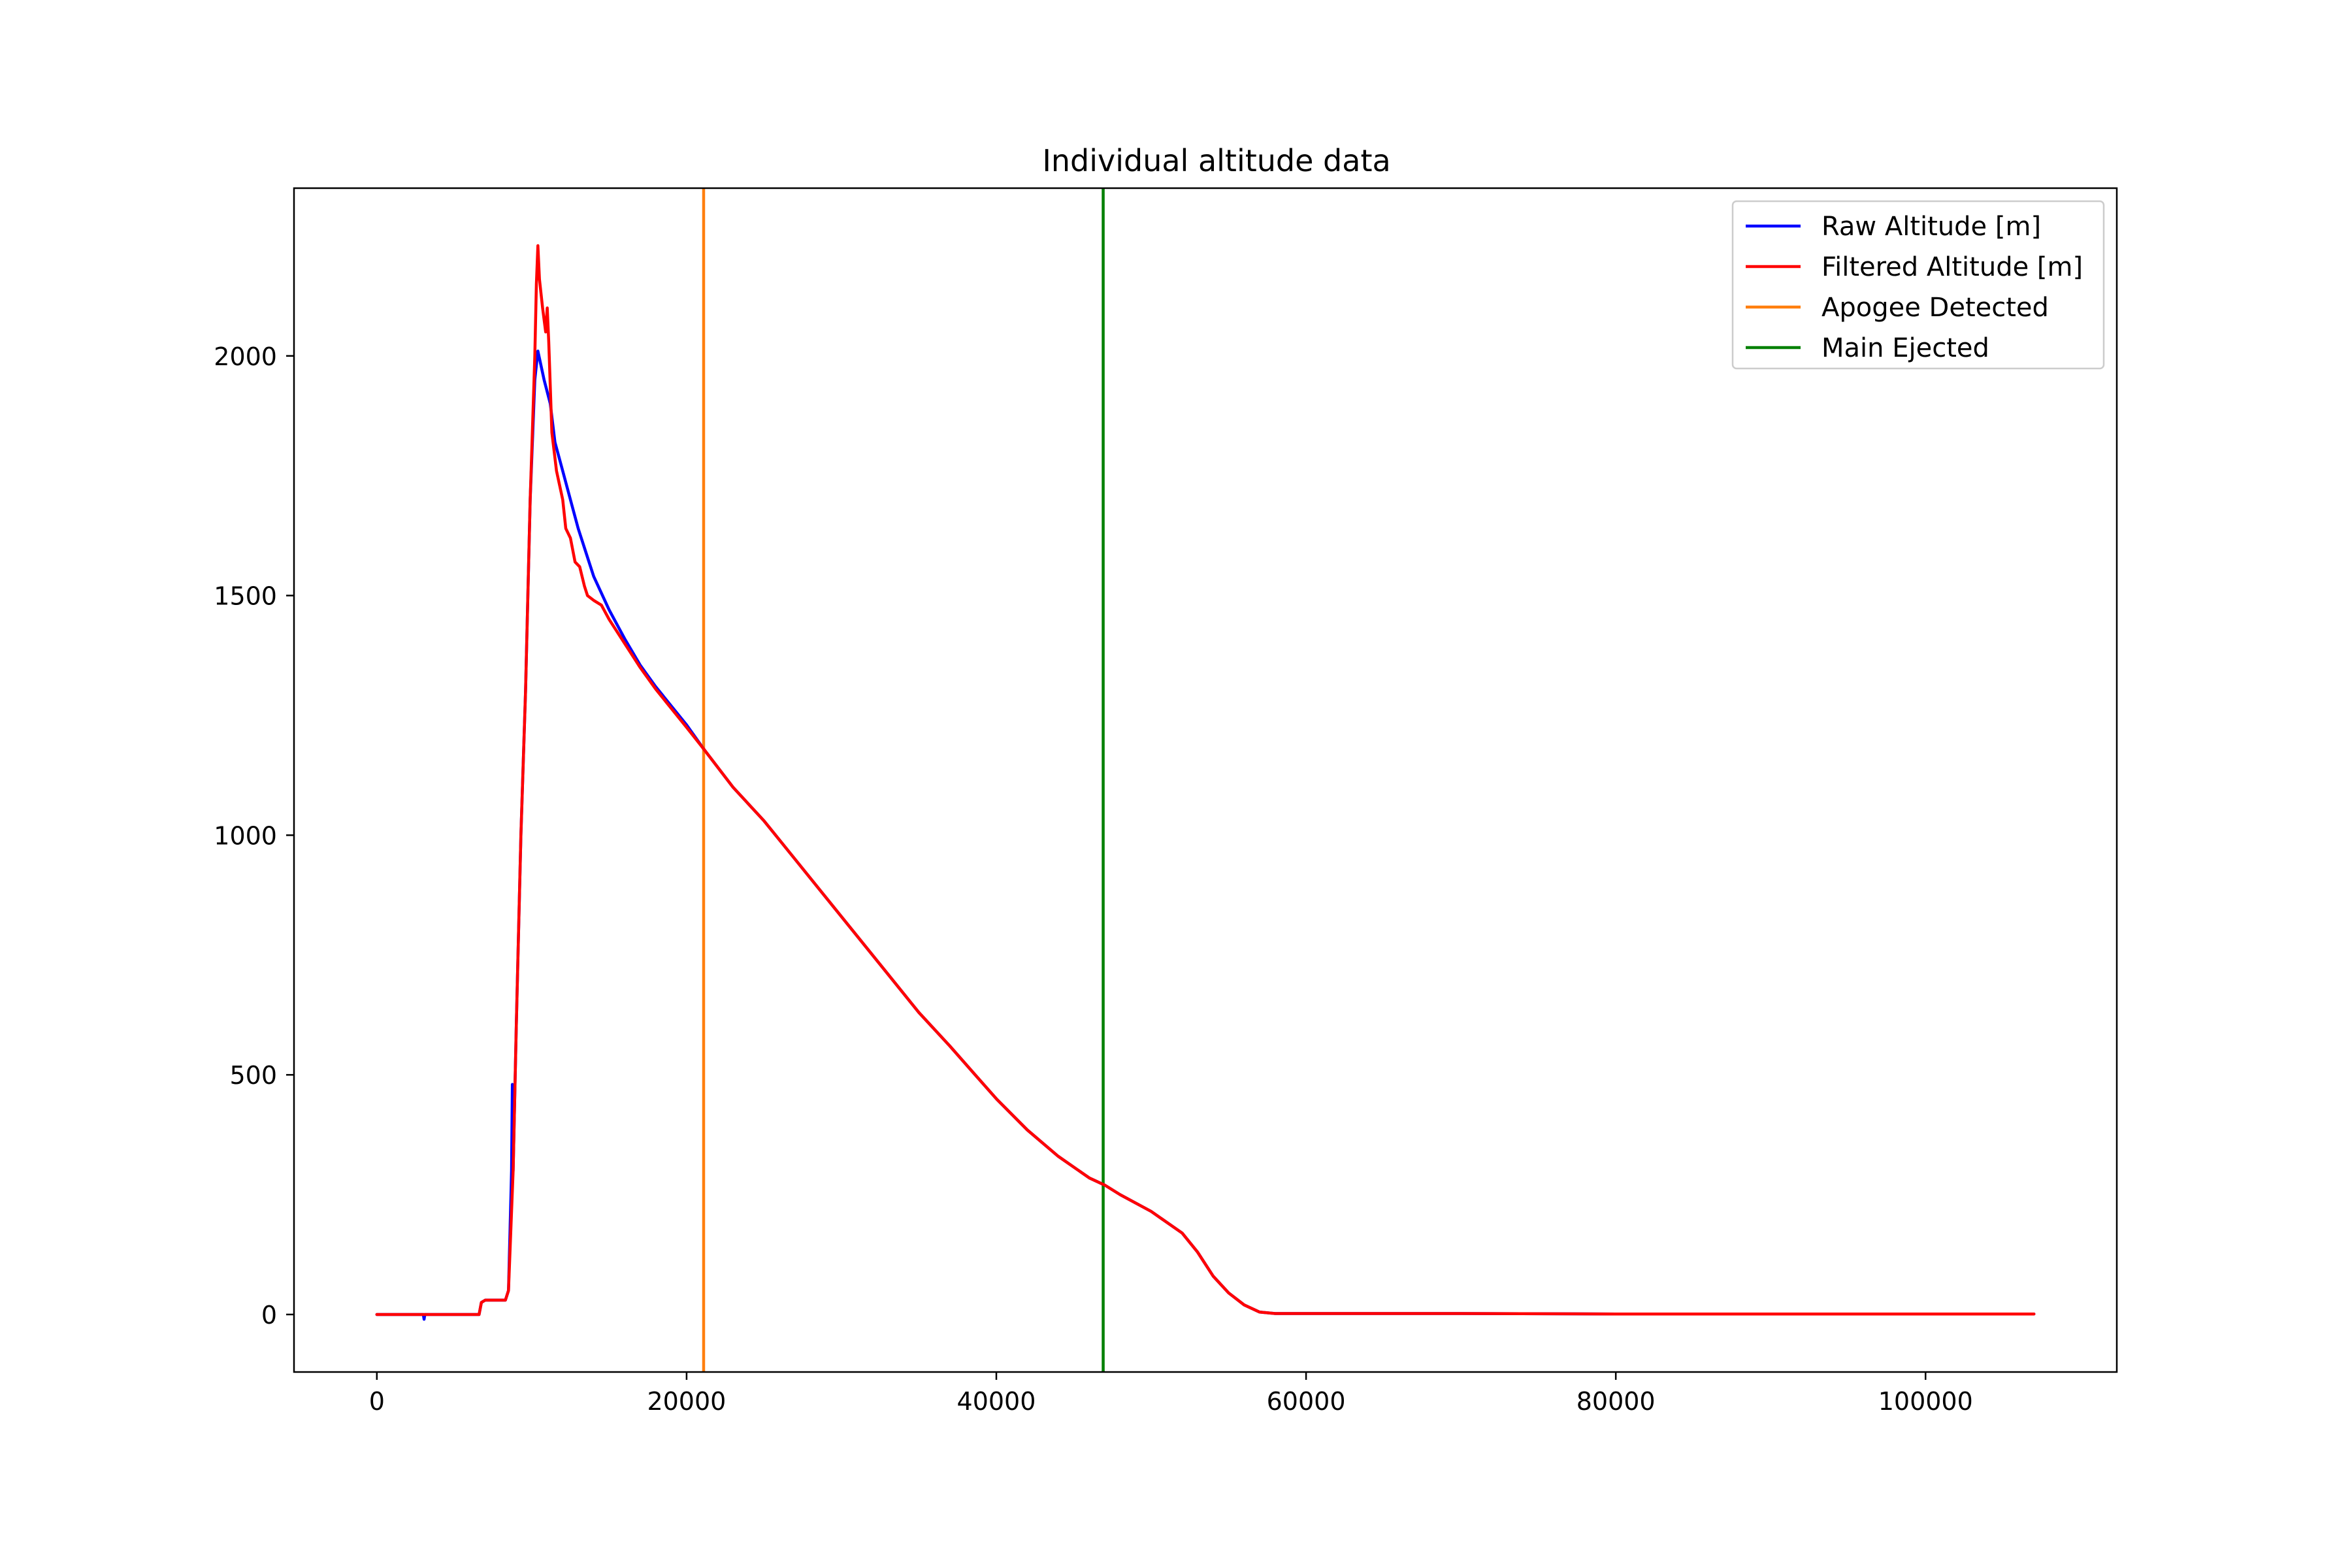  Describe the element at coordinates (1925, 1401) in the screenshot. I see `x-tick-label: 100000` at that location.